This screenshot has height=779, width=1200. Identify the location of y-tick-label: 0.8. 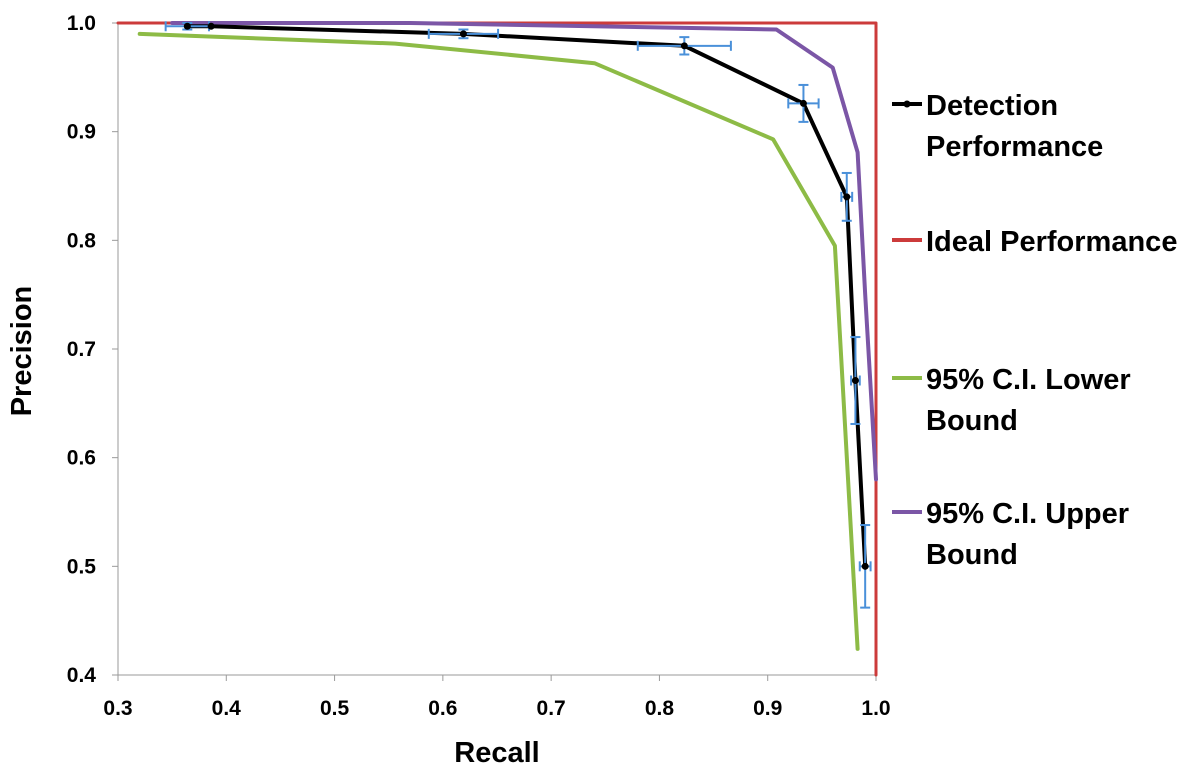
(82, 240).